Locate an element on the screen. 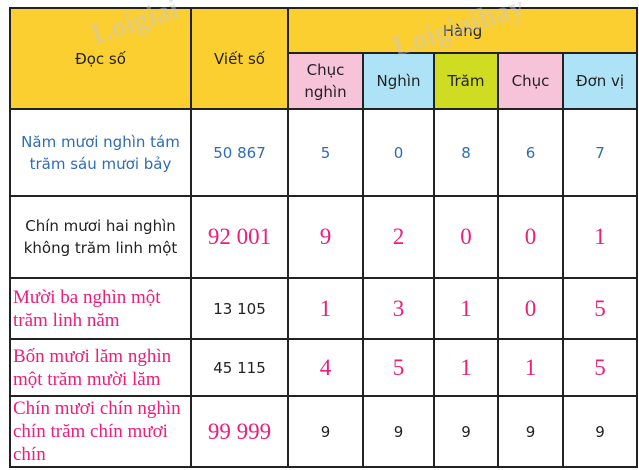  write-cell: 13 105 is located at coordinates (239, 308).